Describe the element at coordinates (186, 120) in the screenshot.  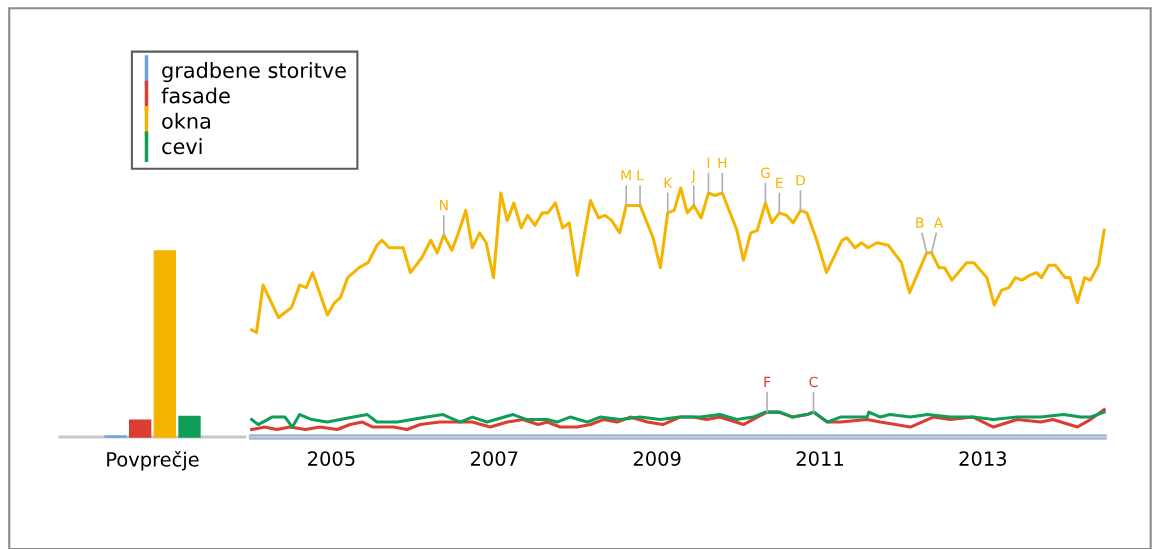
I see `legend-label: okna` at that location.